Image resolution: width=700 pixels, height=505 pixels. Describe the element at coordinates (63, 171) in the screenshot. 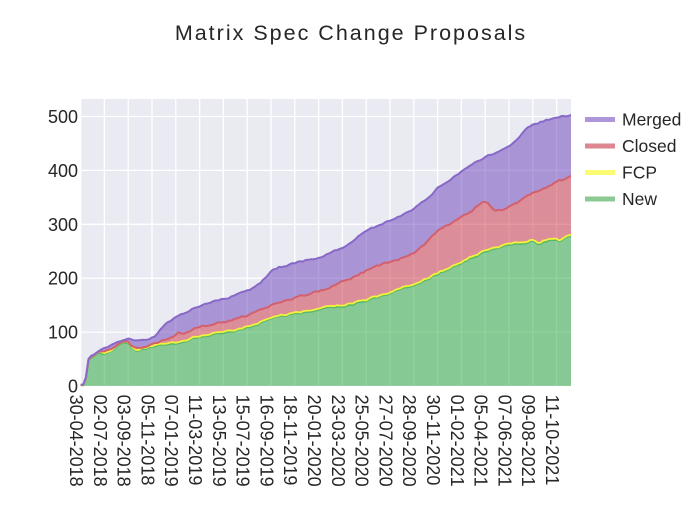

I see `svg-text: 400` at that location.